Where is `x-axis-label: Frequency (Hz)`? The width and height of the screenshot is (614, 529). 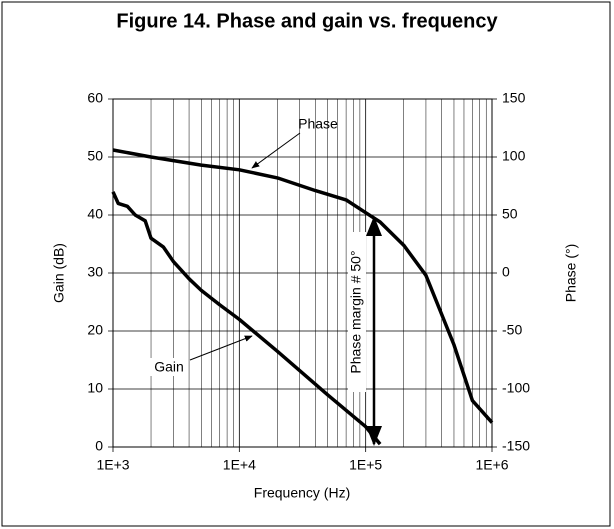
x-axis-label: Frequency (Hz) is located at coordinates (302, 493).